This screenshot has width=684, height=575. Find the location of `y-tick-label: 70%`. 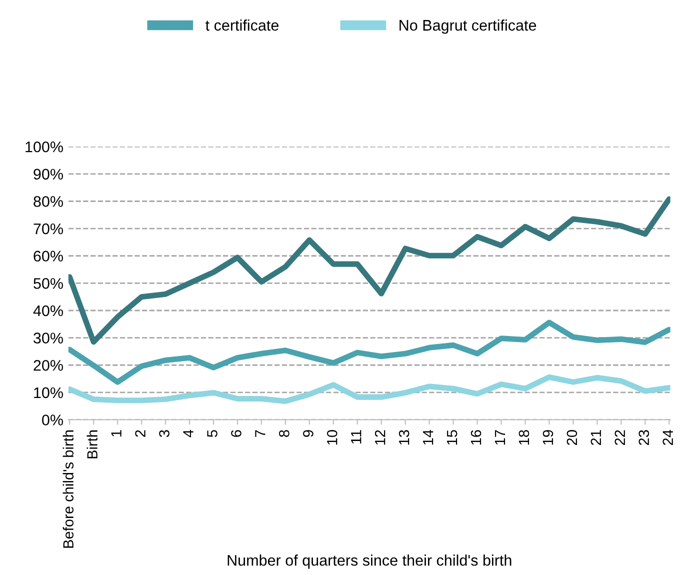

y-tick-label: 70% is located at coordinates (48, 228).